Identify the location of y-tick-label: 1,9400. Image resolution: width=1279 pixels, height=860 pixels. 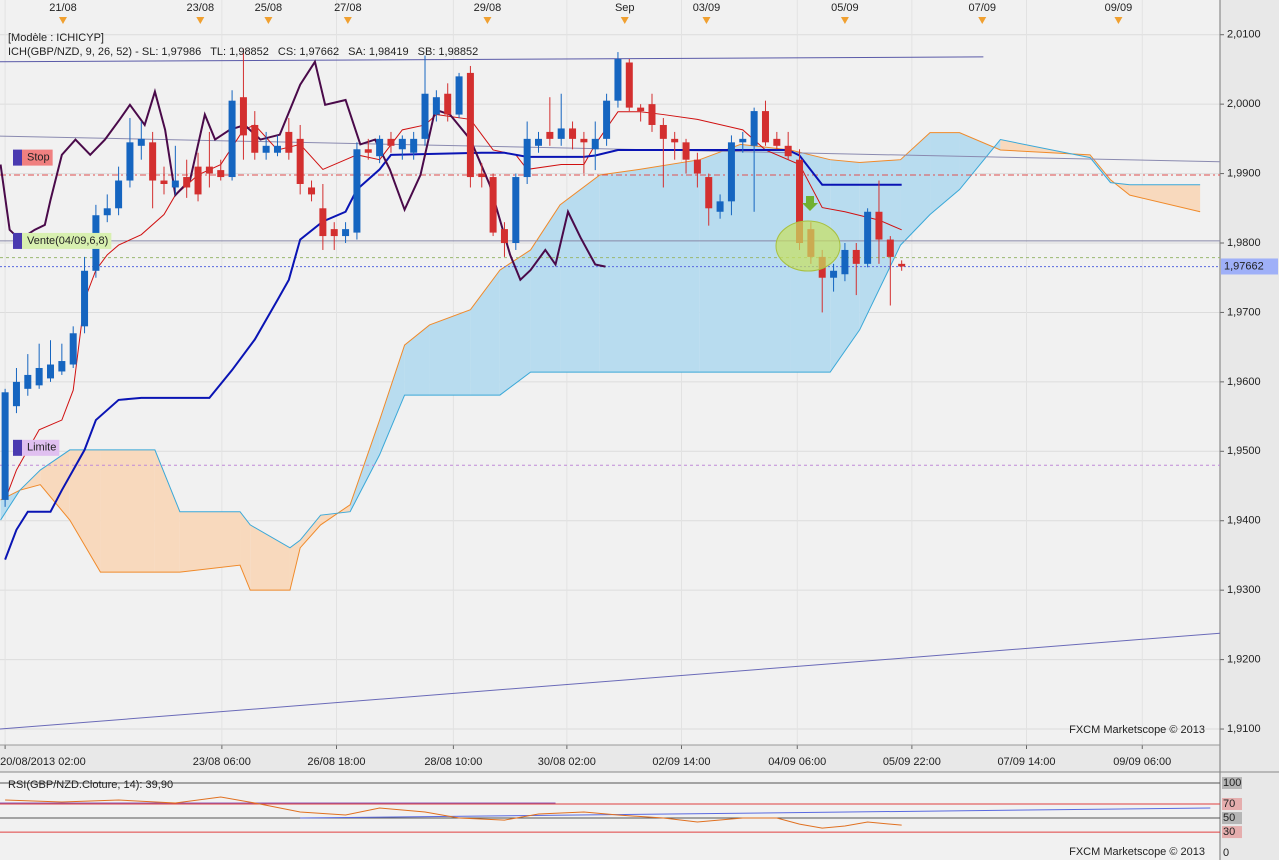
(1244, 521).